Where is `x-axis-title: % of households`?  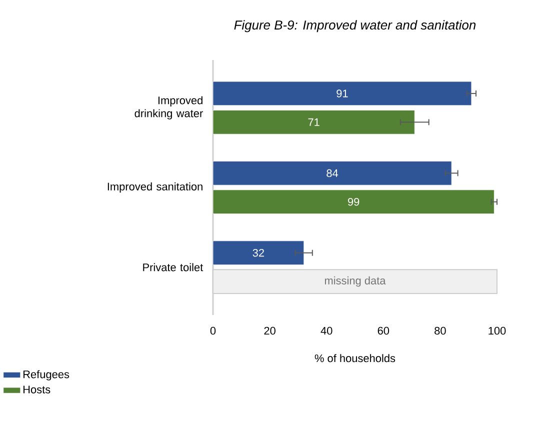
x-axis-title: % of households is located at coordinates (355, 358).